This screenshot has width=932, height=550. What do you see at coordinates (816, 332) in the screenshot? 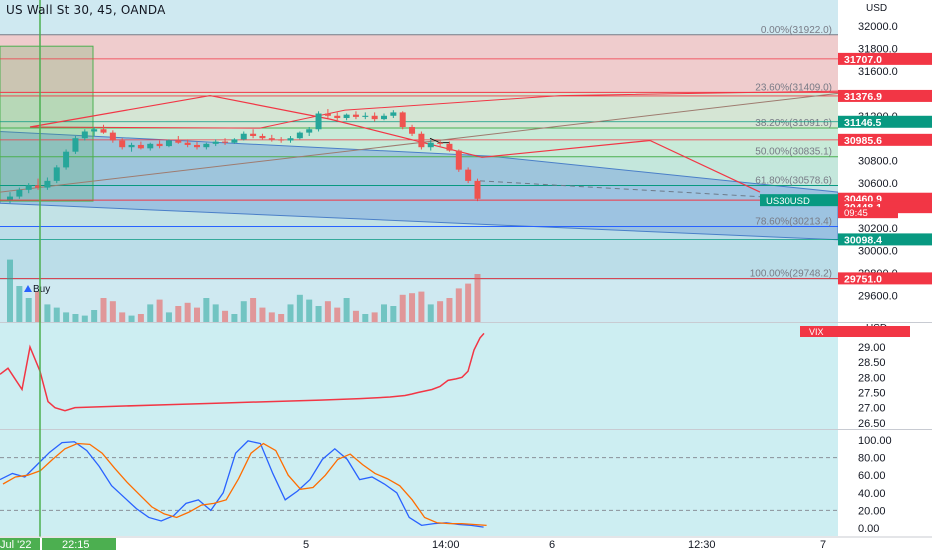
I see `svg-text: VIX` at bounding box center [816, 332].